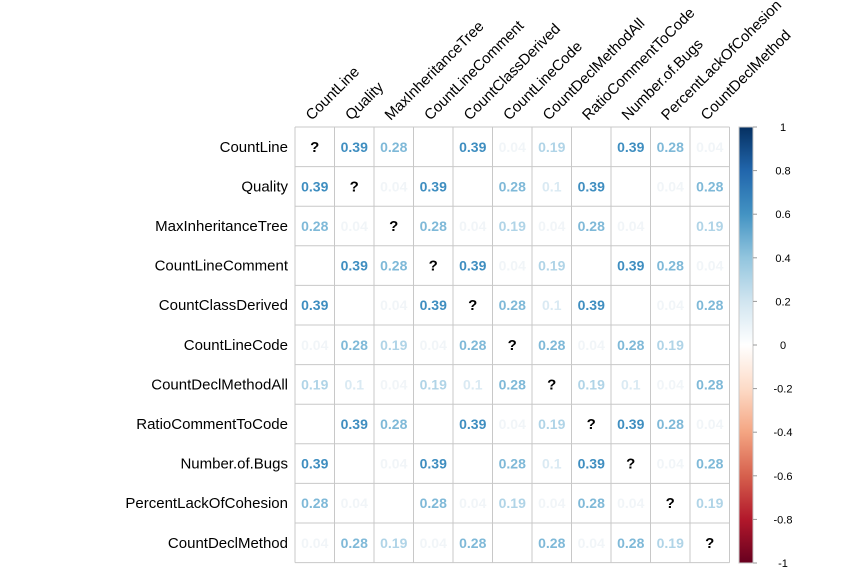  What do you see at coordinates (206, 503) in the screenshot?
I see `row-label: PercentLackOfCohesion` at bounding box center [206, 503].